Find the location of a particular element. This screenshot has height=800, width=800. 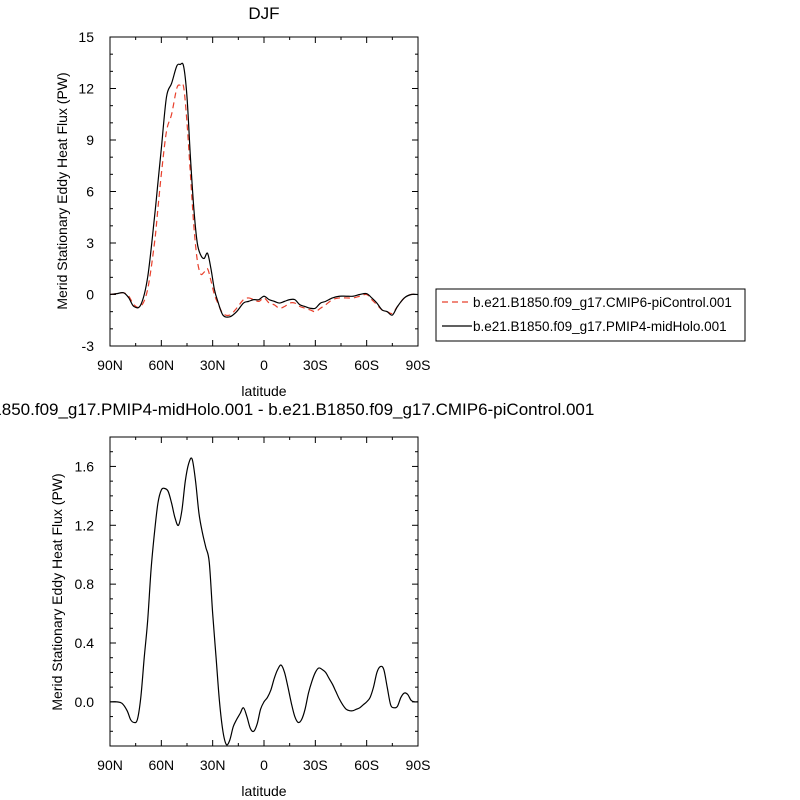

top-chart-x-tick-label: 90S is located at coordinates (418, 365).